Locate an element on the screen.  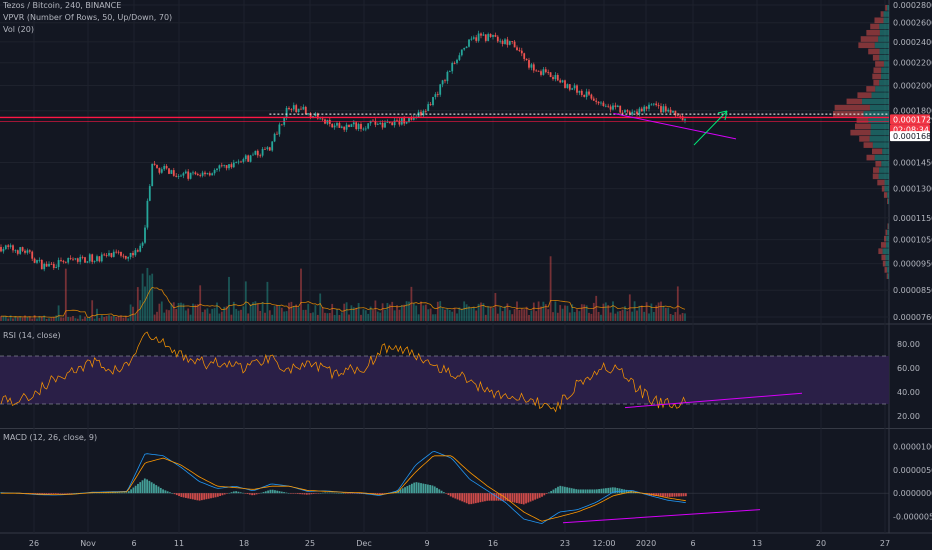
x-tick-label: 9 is located at coordinates (426, 543).